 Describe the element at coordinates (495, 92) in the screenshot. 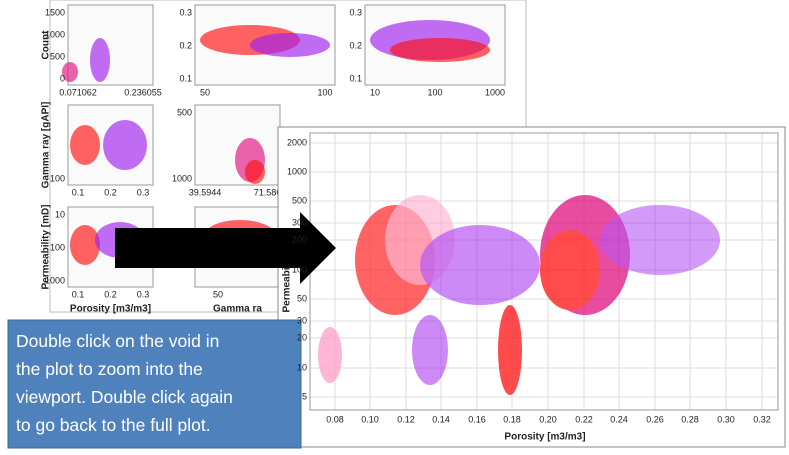

I see `x-tick-label: 1000` at that location.